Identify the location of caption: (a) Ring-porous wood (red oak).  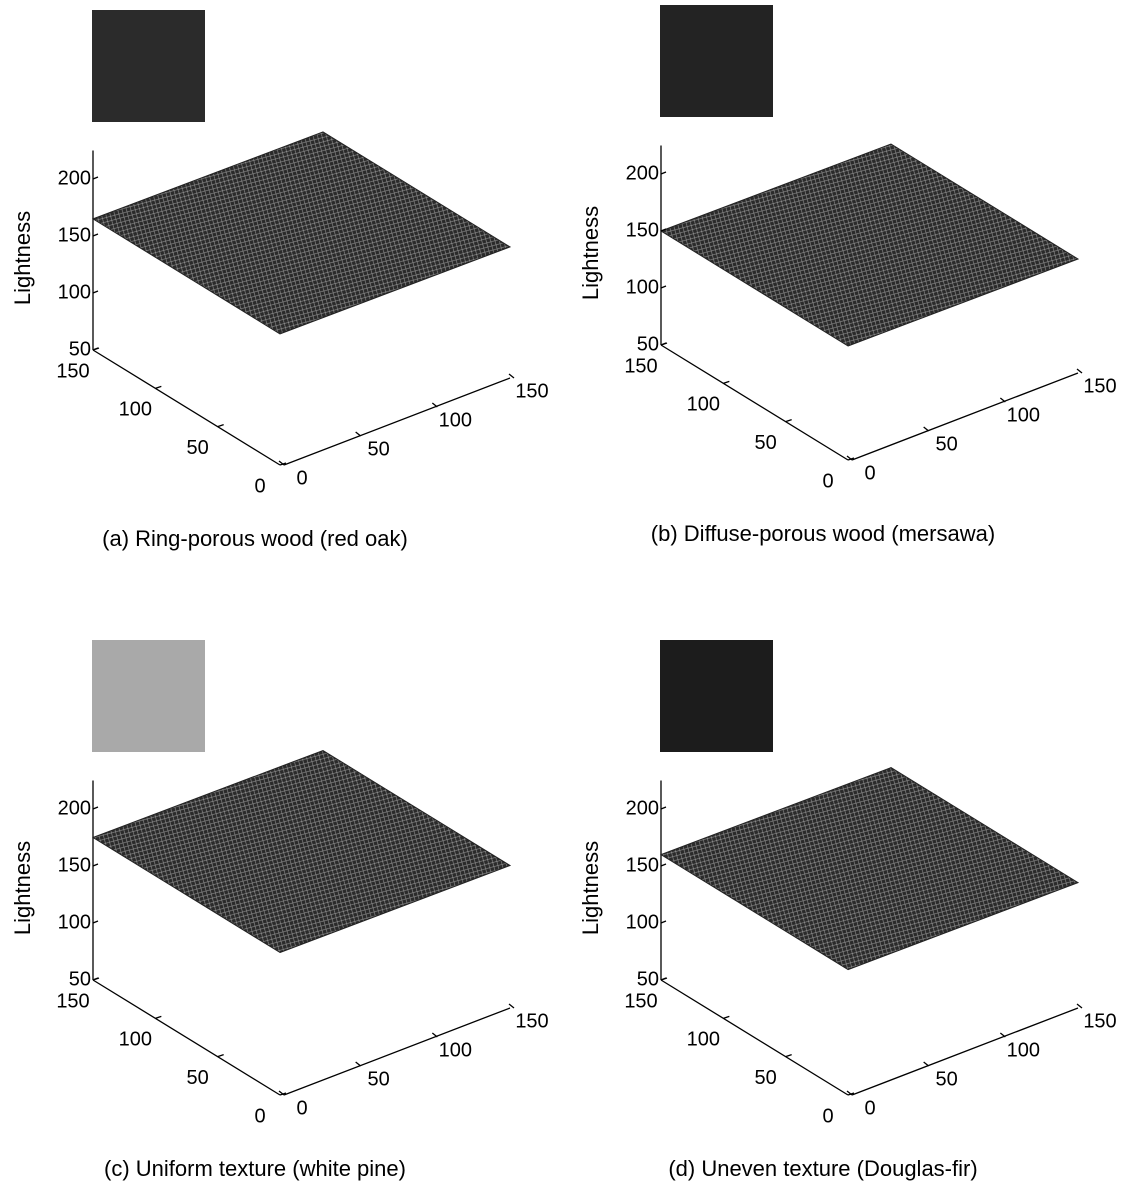
(255, 538).